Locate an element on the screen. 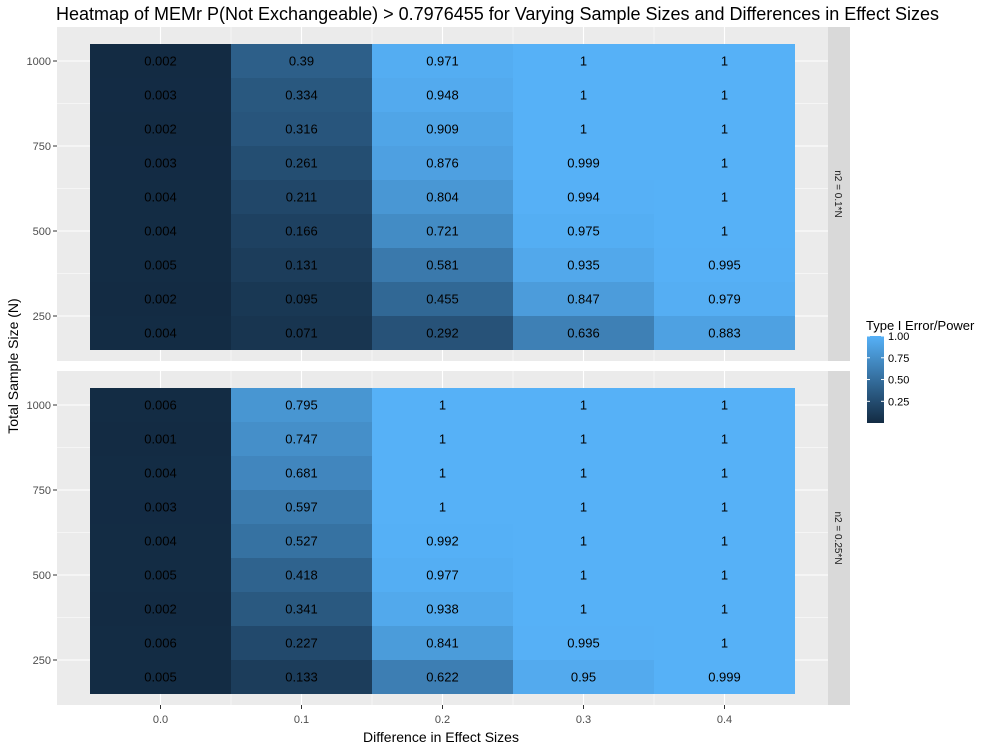 The height and width of the screenshot is (750, 1000). x-tick-label: 0.2 is located at coordinates (442, 720).